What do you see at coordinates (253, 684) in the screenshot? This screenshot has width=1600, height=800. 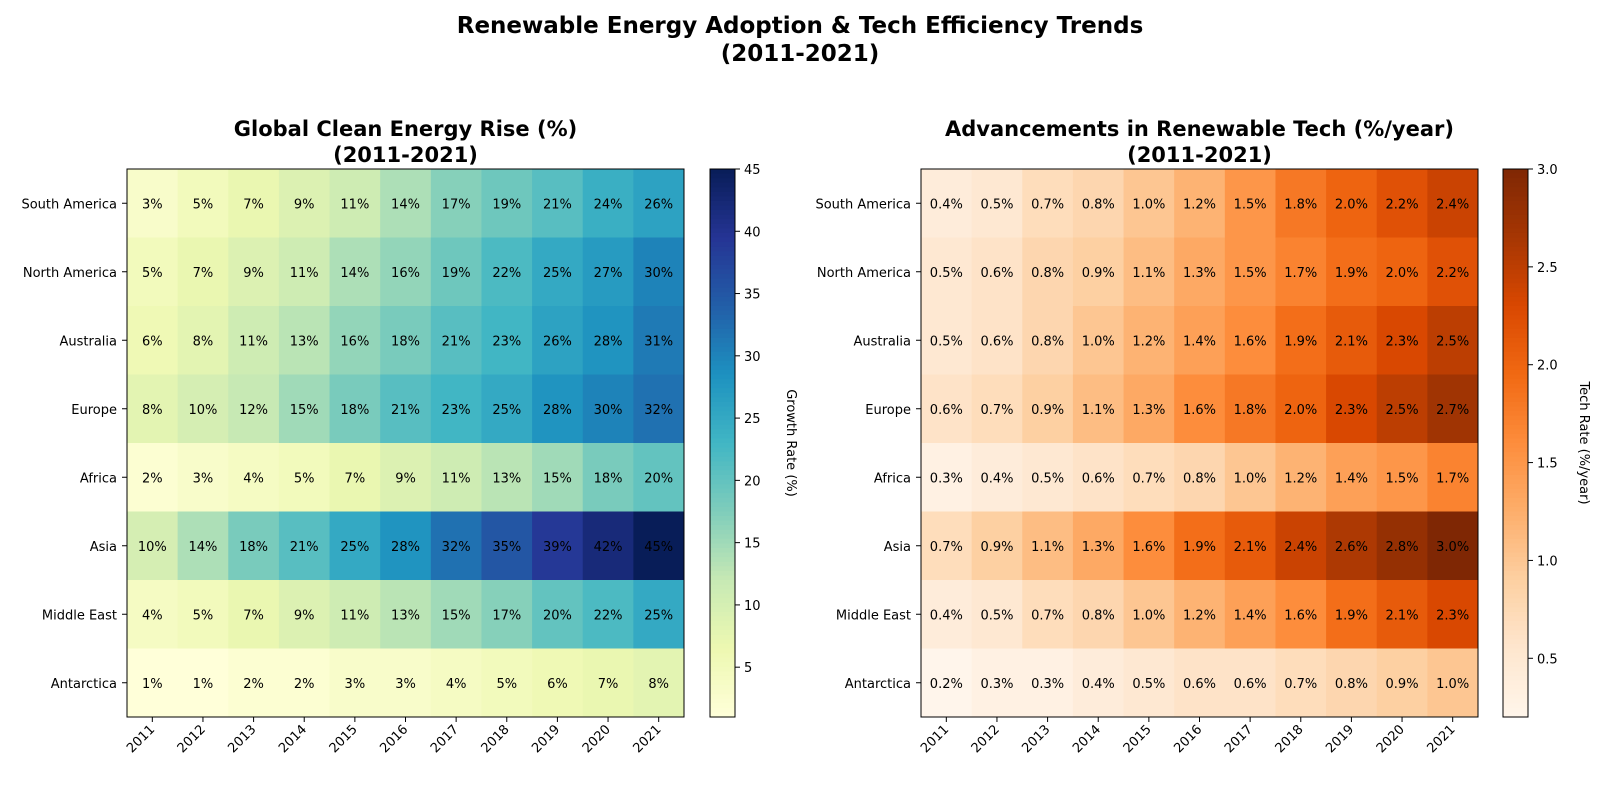 I see `cell-value-label: 2%` at bounding box center [253, 684].